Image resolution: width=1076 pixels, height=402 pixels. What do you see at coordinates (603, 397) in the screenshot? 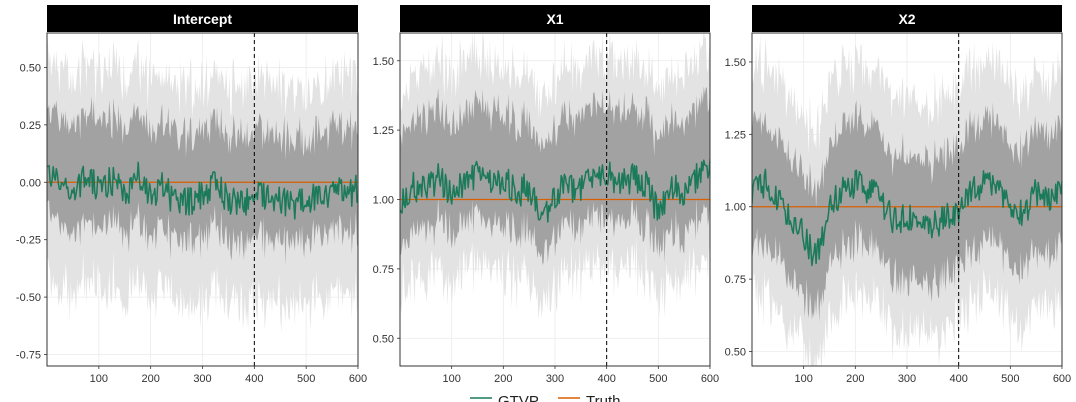
I see `legend-label: Truth` at bounding box center [603, 397].